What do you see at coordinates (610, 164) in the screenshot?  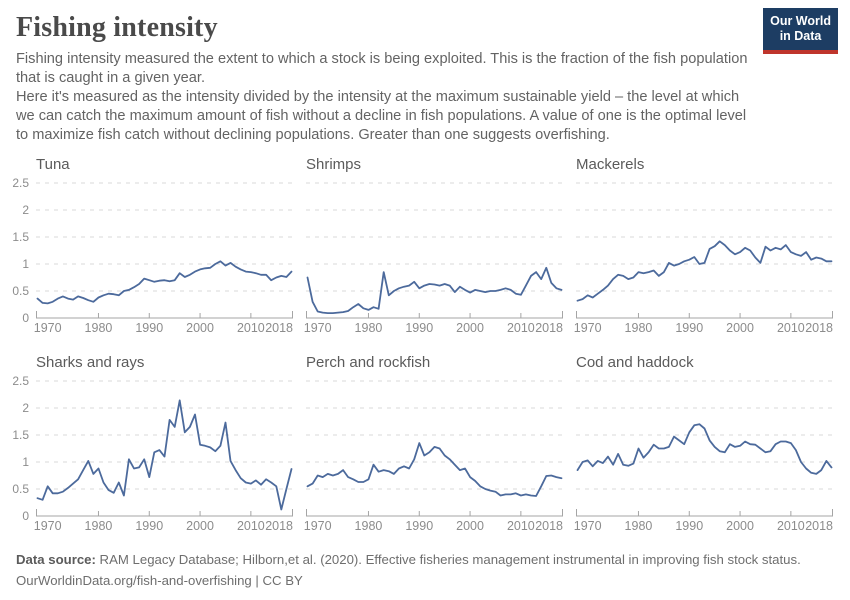 I see `facet-title-mackerels: Mackerels` at bounding box center [610, 164].